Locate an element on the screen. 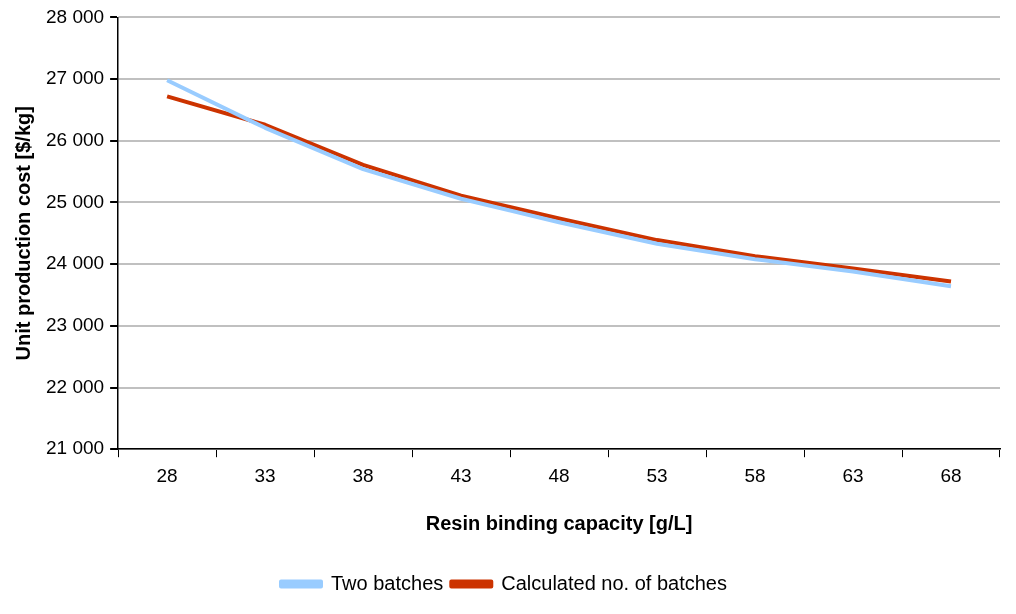 This screenshot has height=614, width=1016. x-tick-label: 38 is located at coordinates (363, 475).